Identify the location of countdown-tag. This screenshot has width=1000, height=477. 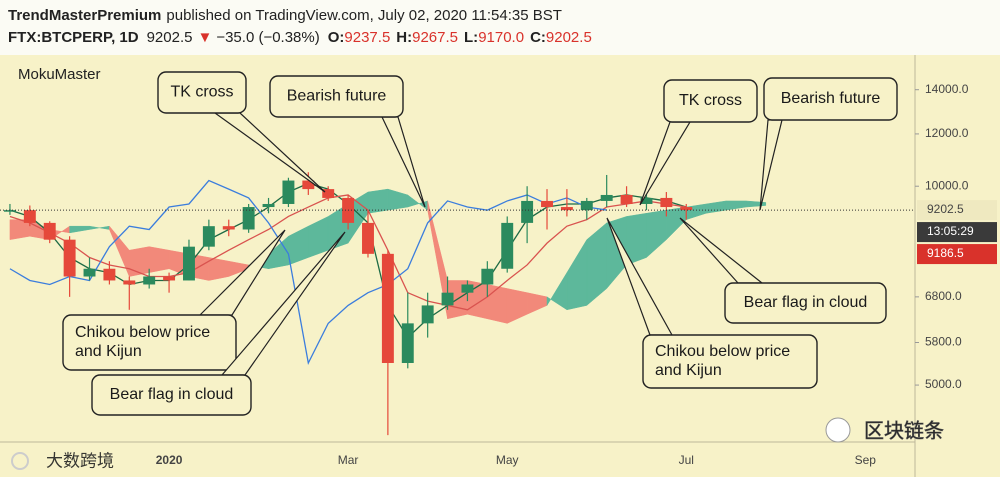
(957, 232).